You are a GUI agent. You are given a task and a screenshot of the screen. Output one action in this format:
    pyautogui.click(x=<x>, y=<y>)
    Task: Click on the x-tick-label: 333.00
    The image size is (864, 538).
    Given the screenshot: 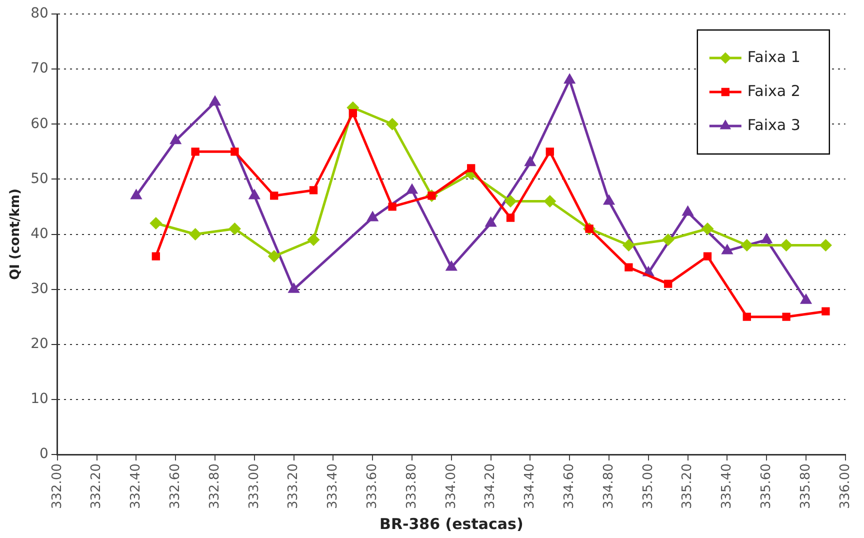 What is the action you would take?
    pyautogui.click(x=254, y=487)
    